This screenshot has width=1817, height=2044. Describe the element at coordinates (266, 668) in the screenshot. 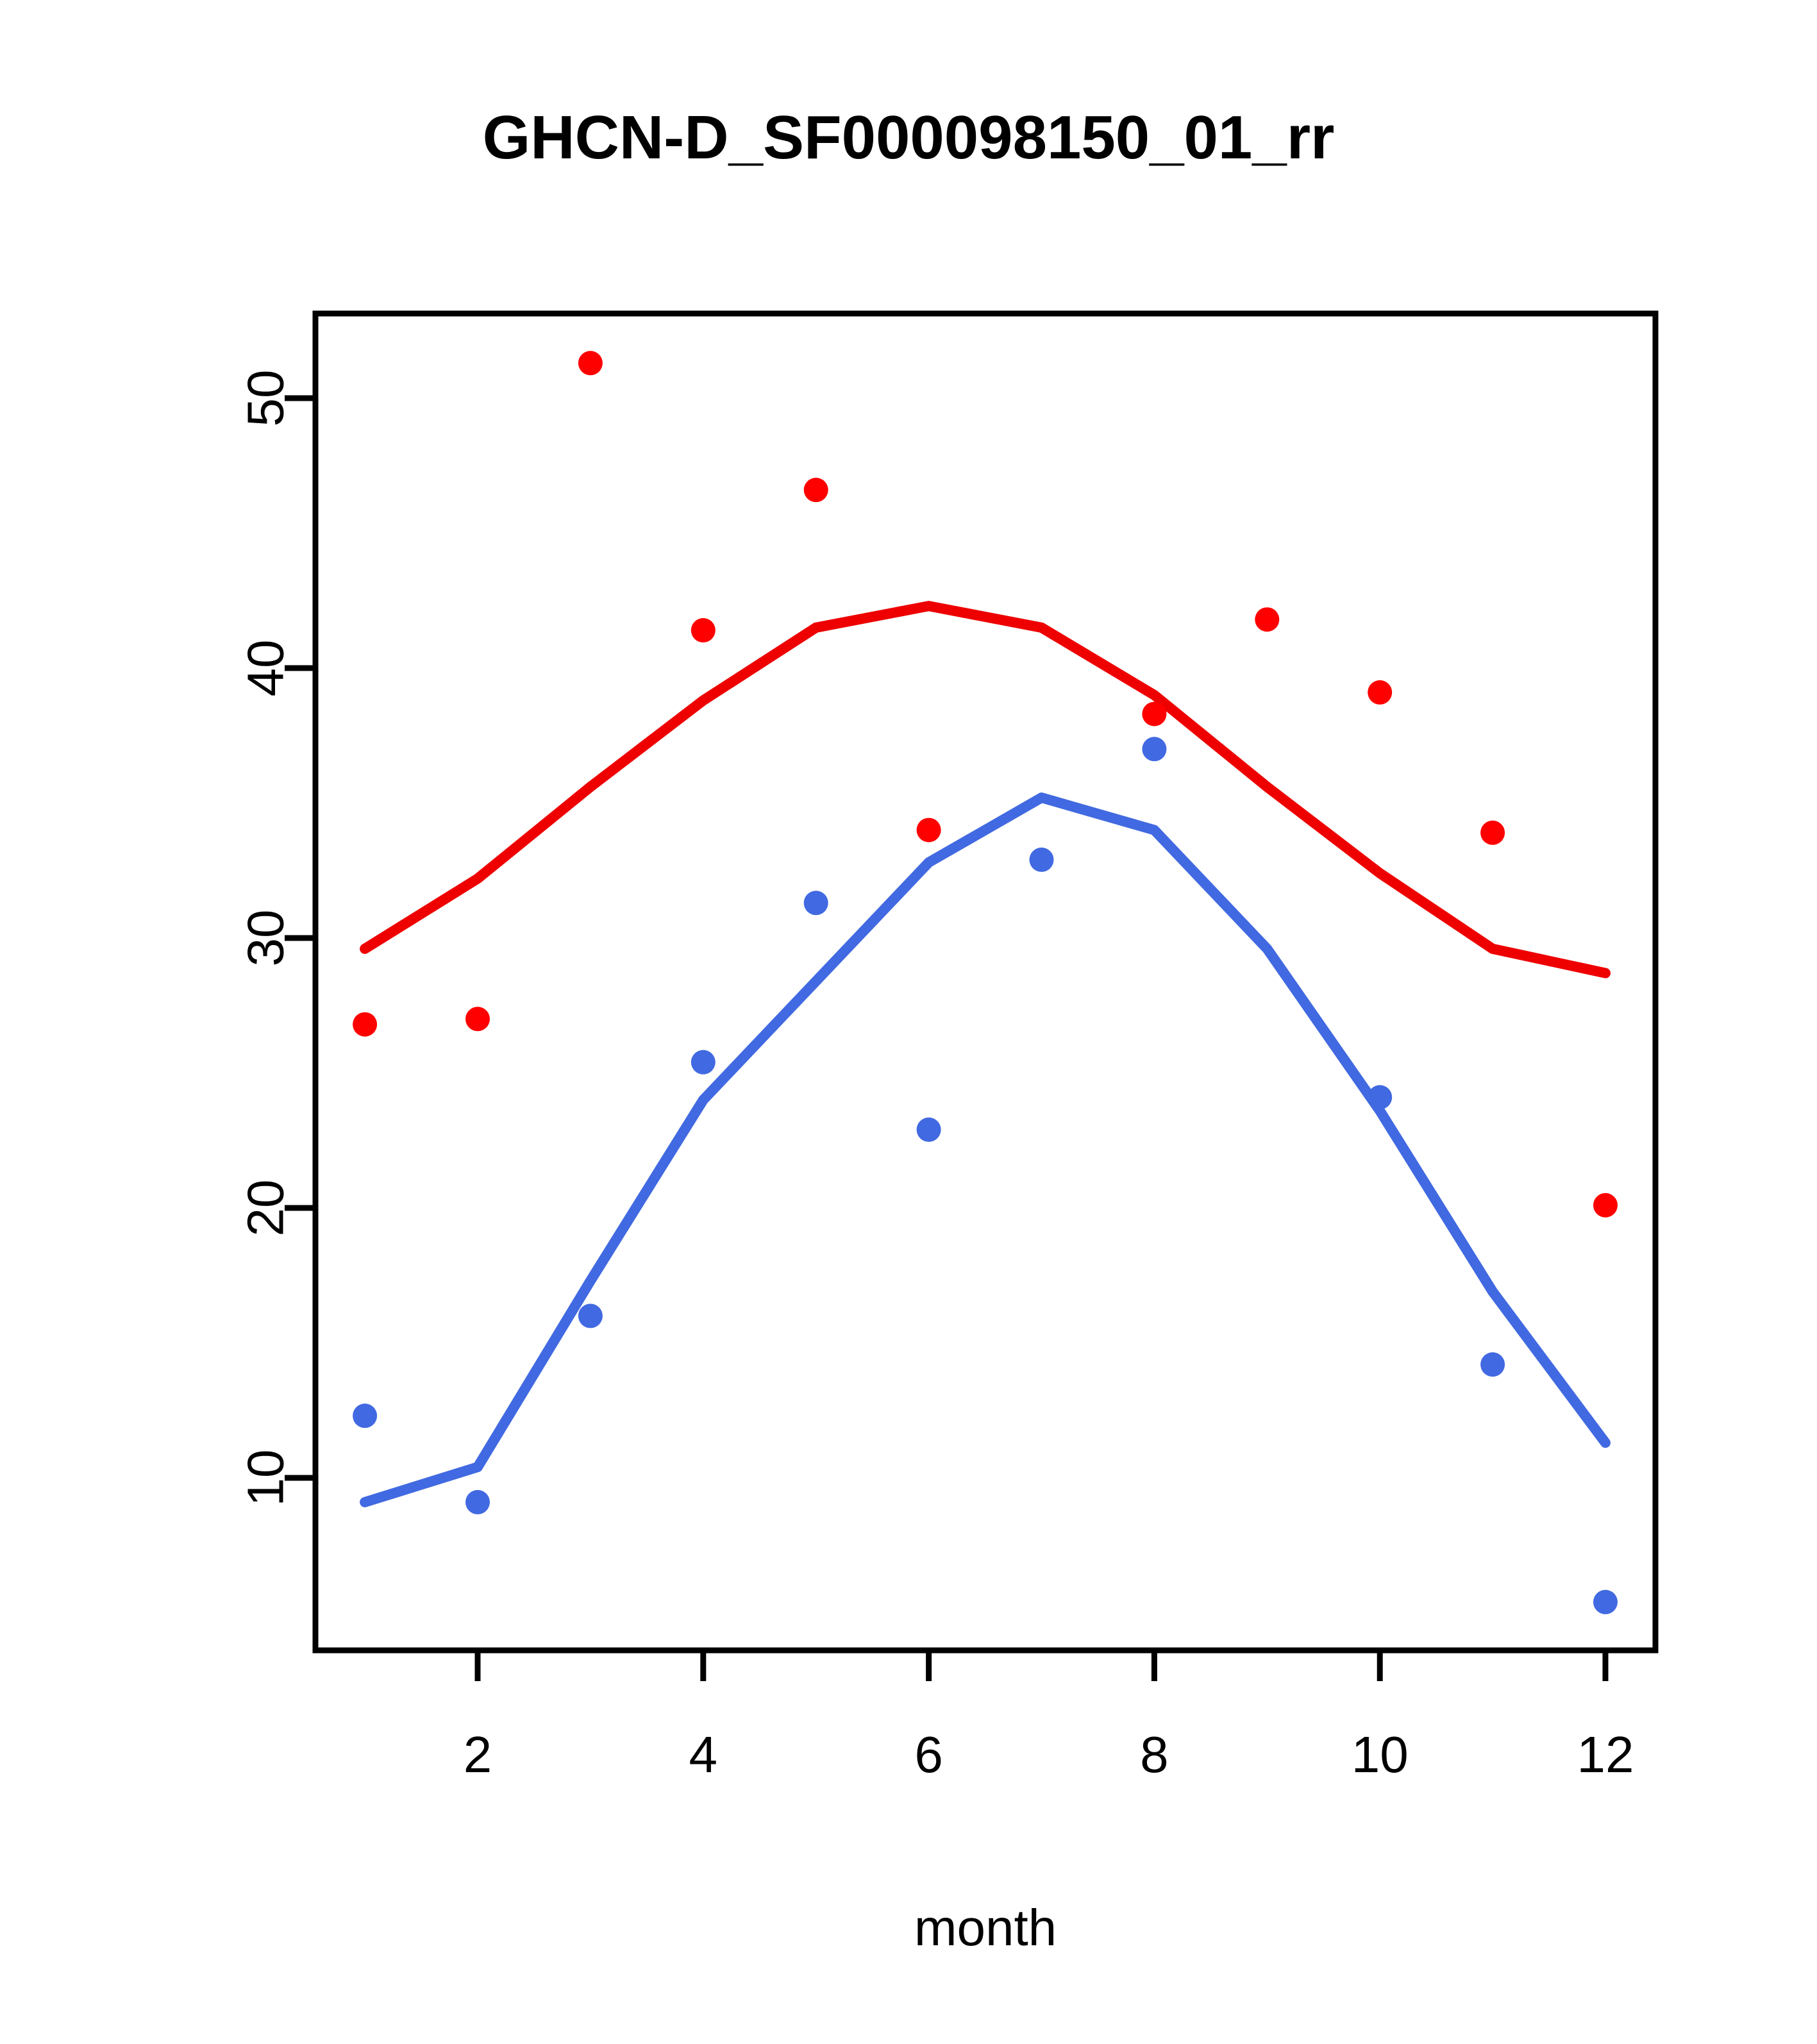

I see `y-axis-tick-label: 40` at that location.